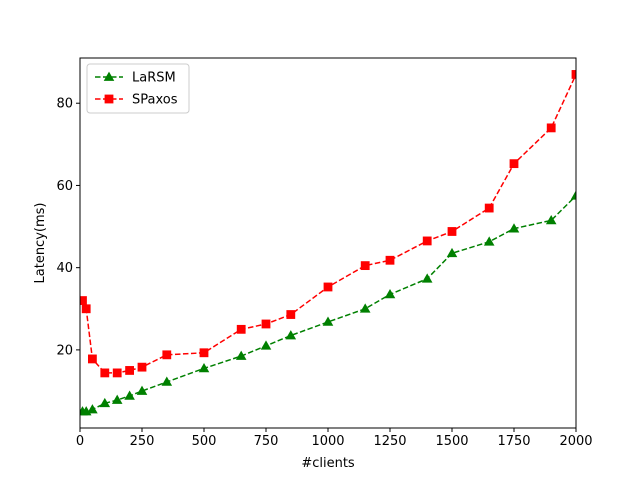 The width and height of the screenshot is (640, 484). I want to click on x-tick-label: 1500, so click(451, 441).